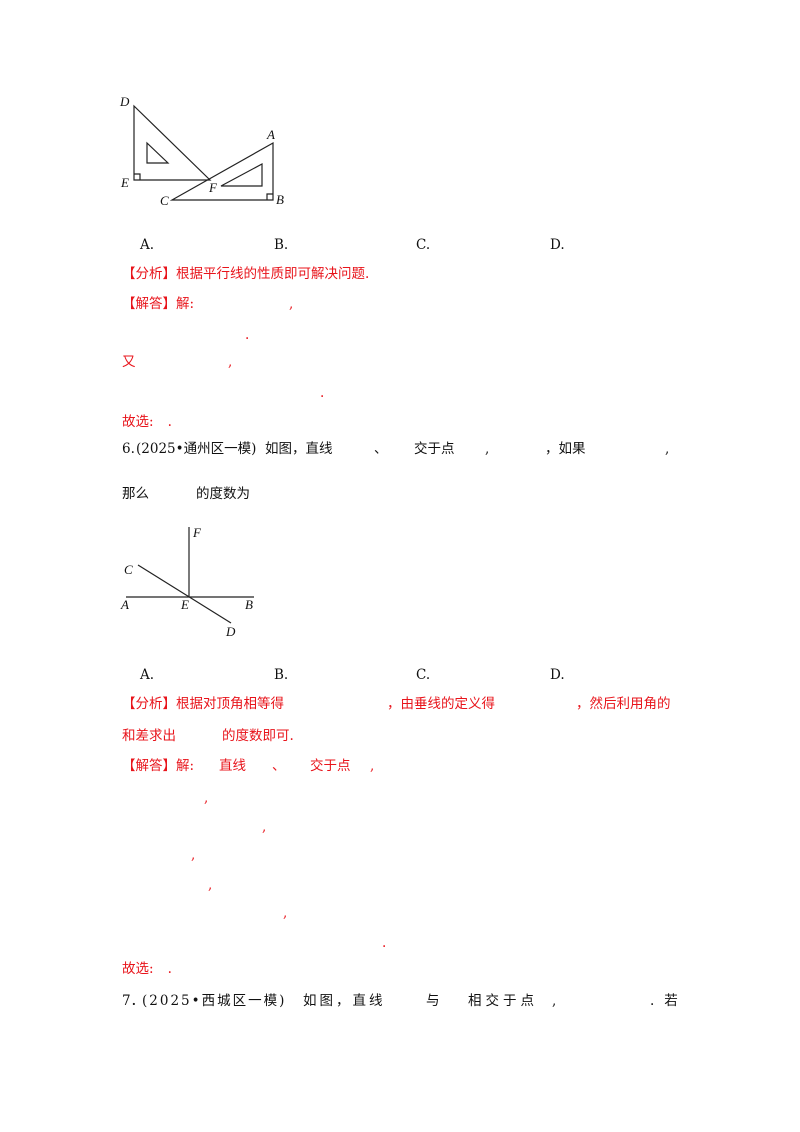  Describe the element at coordinates (213, 187) in the screenshot. I see `figure1-label-f: F` at that location.